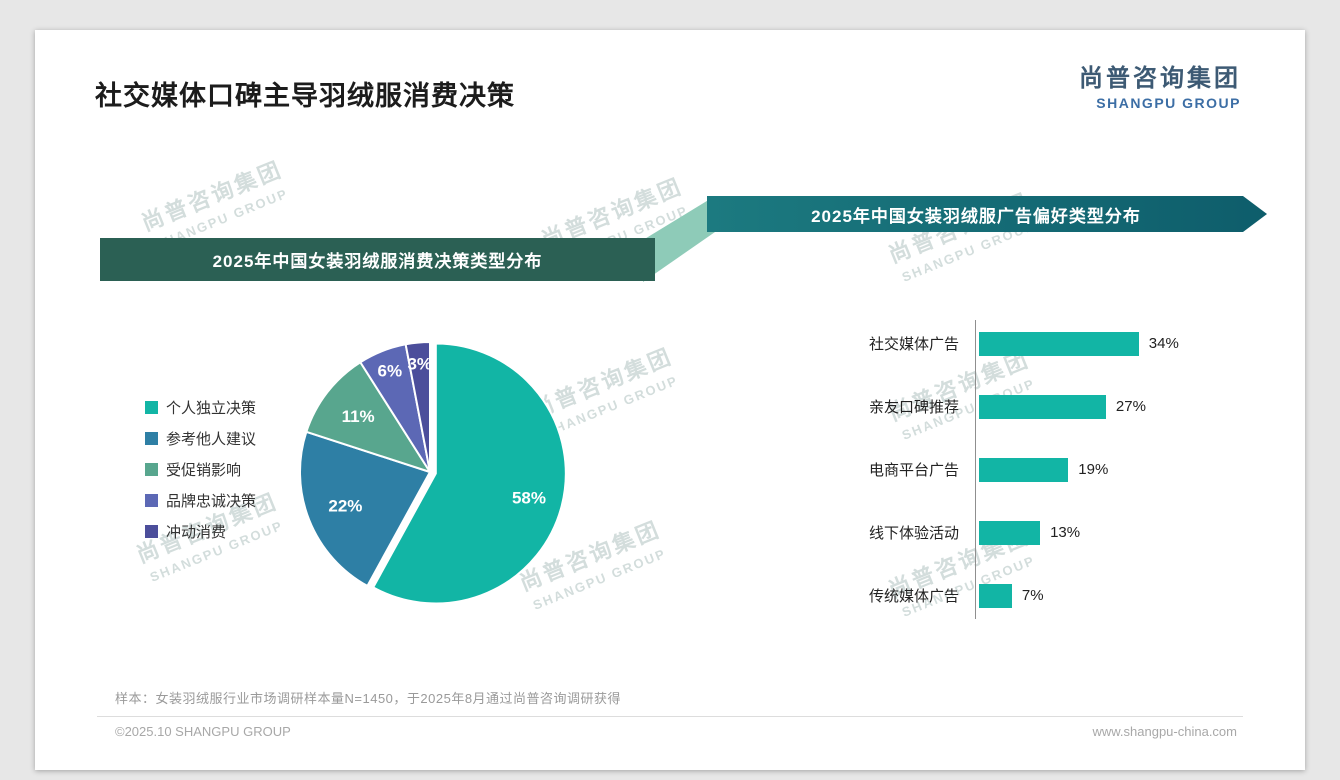 This screenshot has width=1340, height=780. I want to click on bar-row: 电商平台广告 19%, so click(1045, 469).